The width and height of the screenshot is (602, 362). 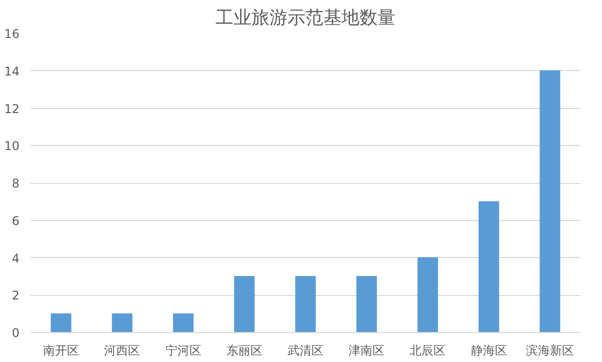 I want to click on x-tick-label: 宁河区, so click(x=183, y=351).